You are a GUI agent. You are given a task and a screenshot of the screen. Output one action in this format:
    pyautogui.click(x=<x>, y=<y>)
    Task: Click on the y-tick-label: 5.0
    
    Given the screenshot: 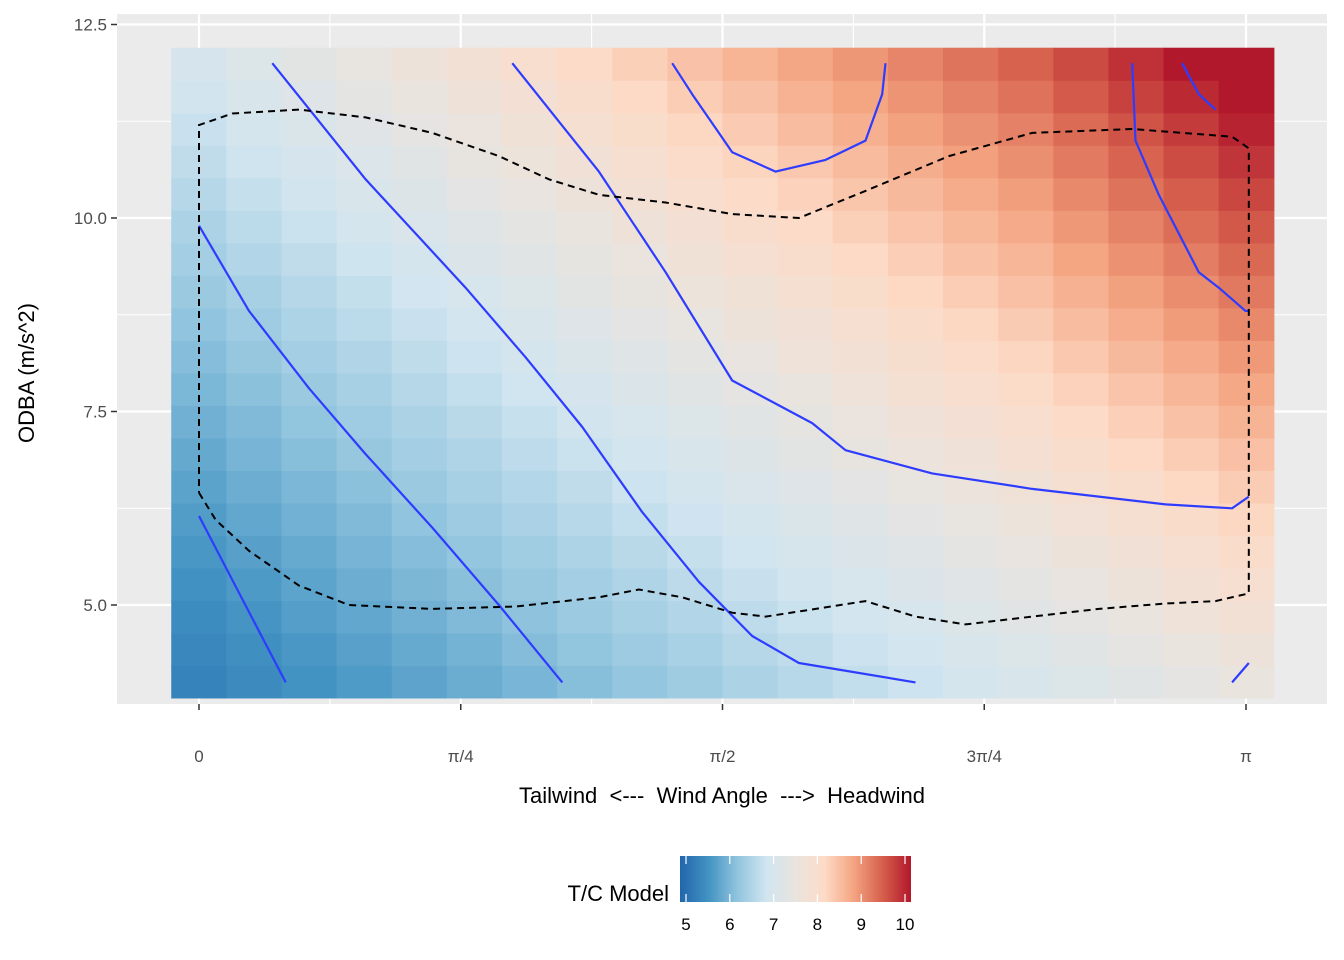 What is the action you would take?
    pyautogui.click(x=95, y=605)
    